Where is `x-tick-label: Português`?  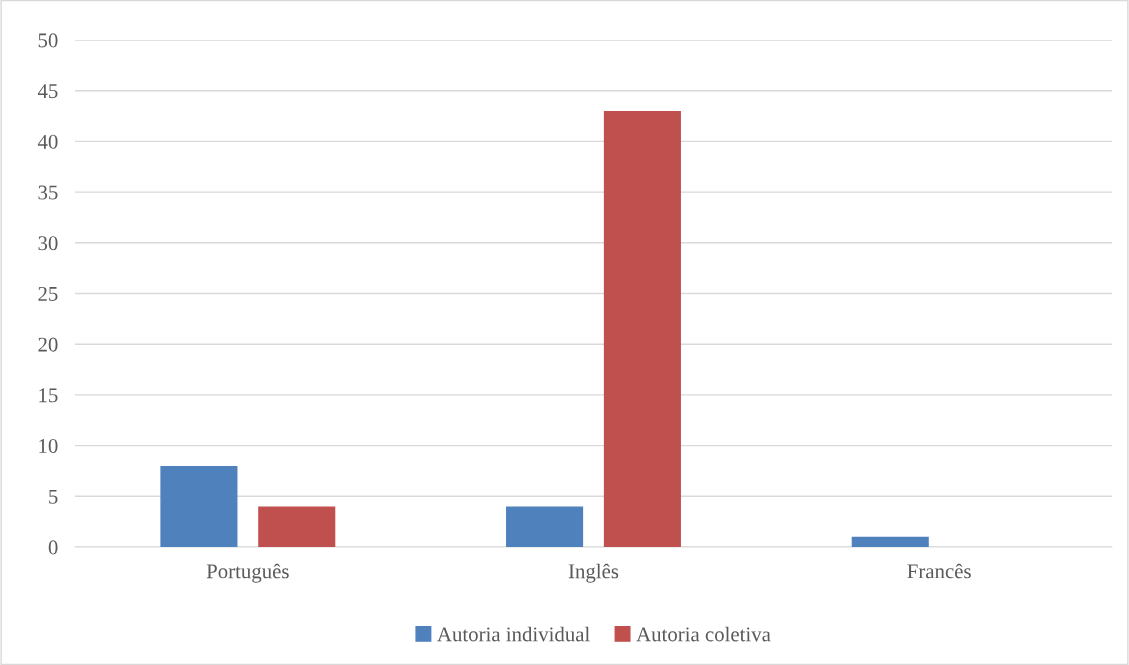 x-tick-label: Português is located at coordinates (247, 573).